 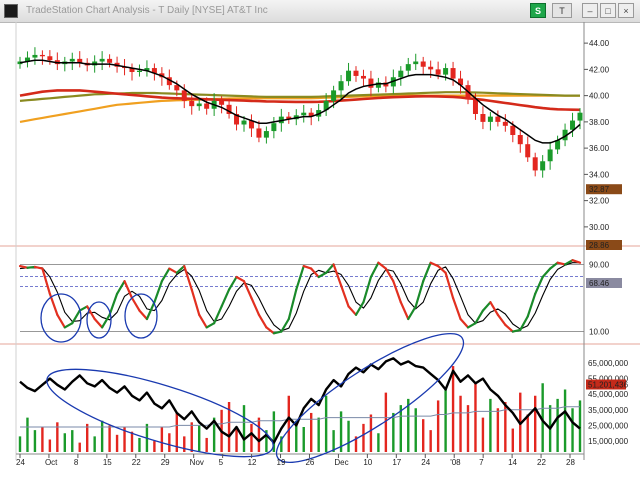 What do you see at coordinates (538, 10) in the screenshot?
I see `symbol-s-button: S` at bounding box center [538, 10].